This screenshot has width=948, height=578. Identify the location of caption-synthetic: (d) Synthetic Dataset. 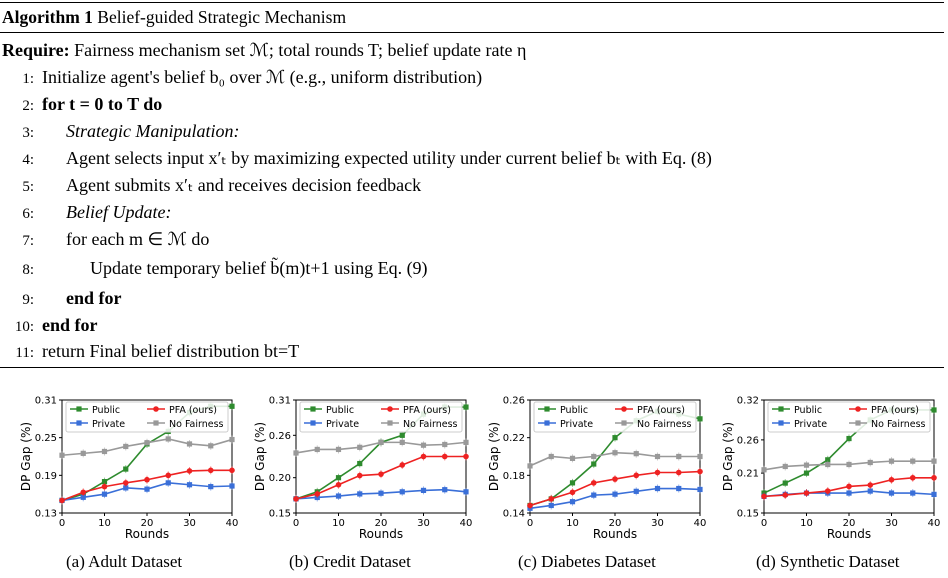
(828, 561).